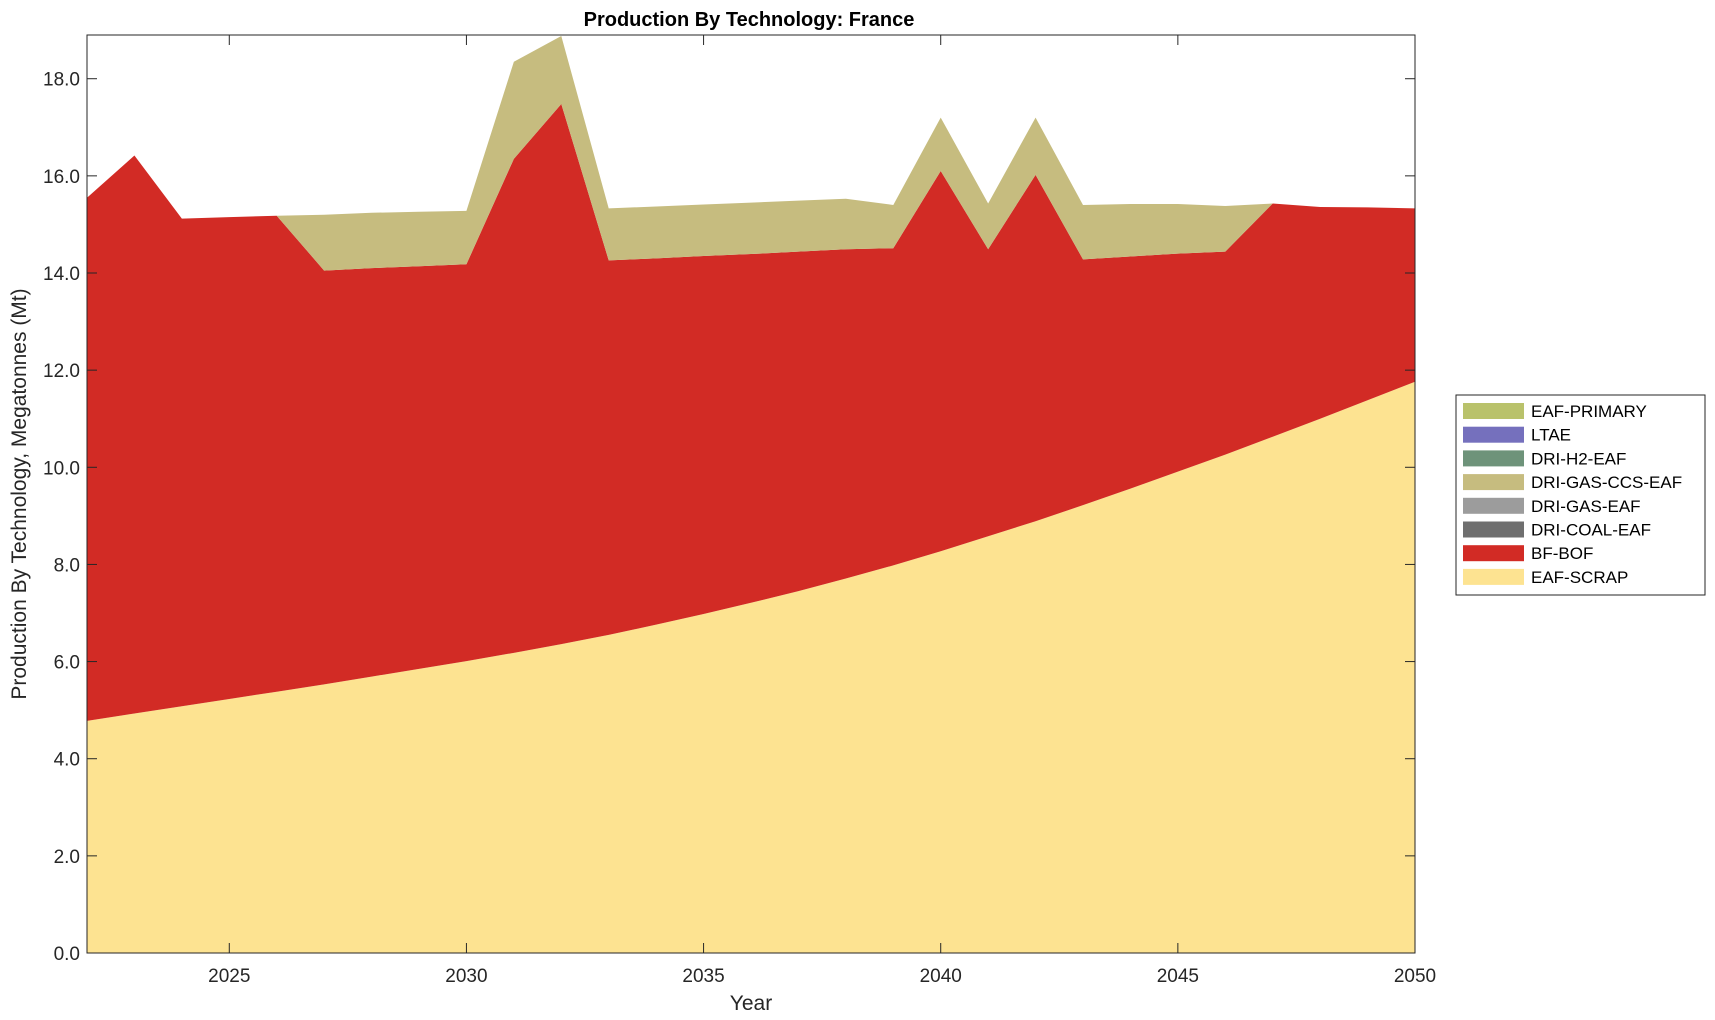  Describe the element at coordinates (67, 760) in the screenshot. I see `y-tick-label: 4.0` at that location.